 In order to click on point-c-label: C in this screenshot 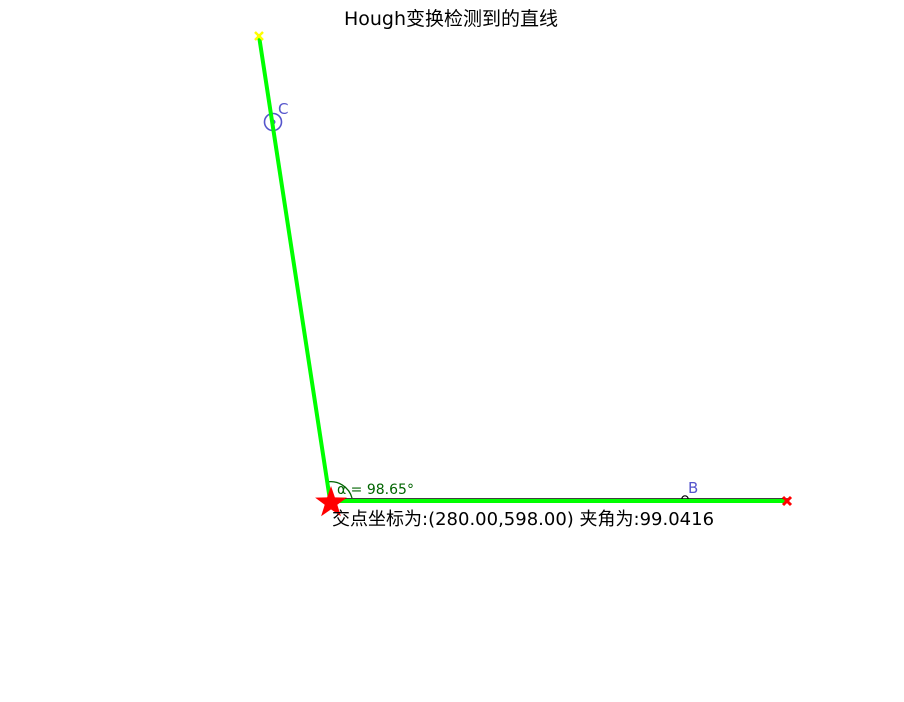, I will do `click(283, 109)`.